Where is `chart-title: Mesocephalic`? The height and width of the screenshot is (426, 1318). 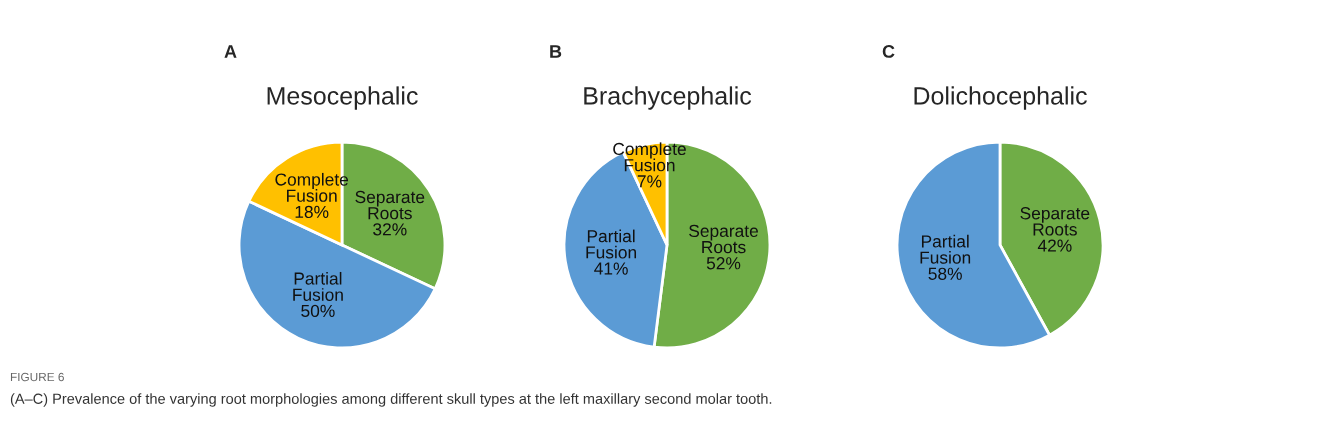 chart-title: Mesocephalic is located at coordinates (342, 98).